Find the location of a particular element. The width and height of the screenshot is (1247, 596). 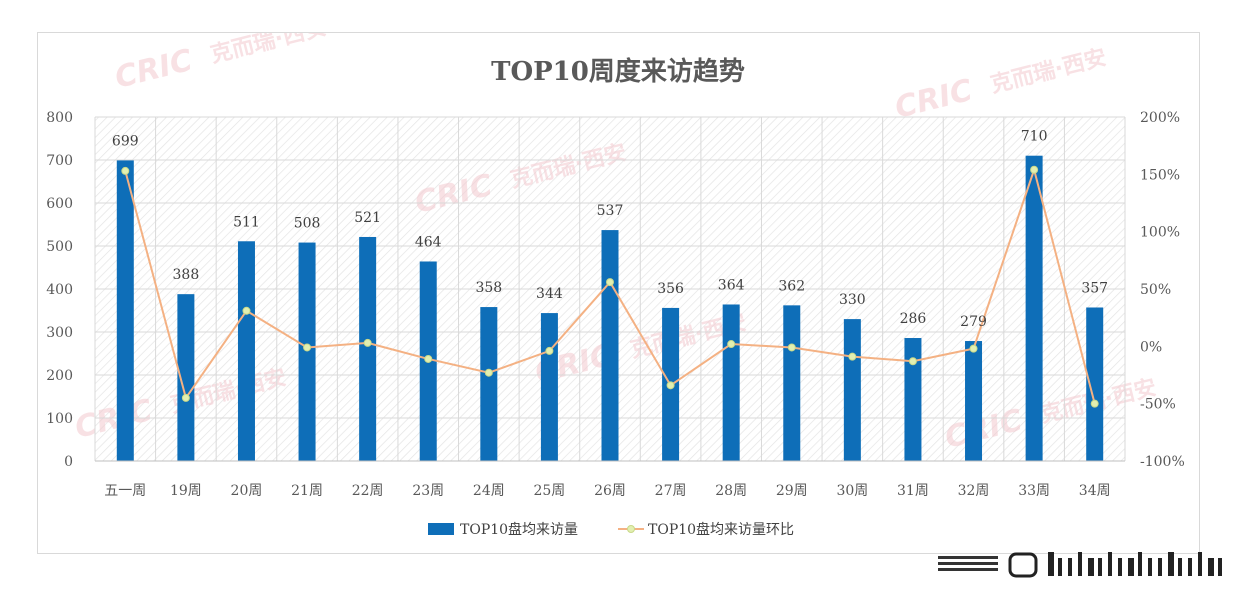

y-left-tick-label: 700 is located at coordinates (59, 161).